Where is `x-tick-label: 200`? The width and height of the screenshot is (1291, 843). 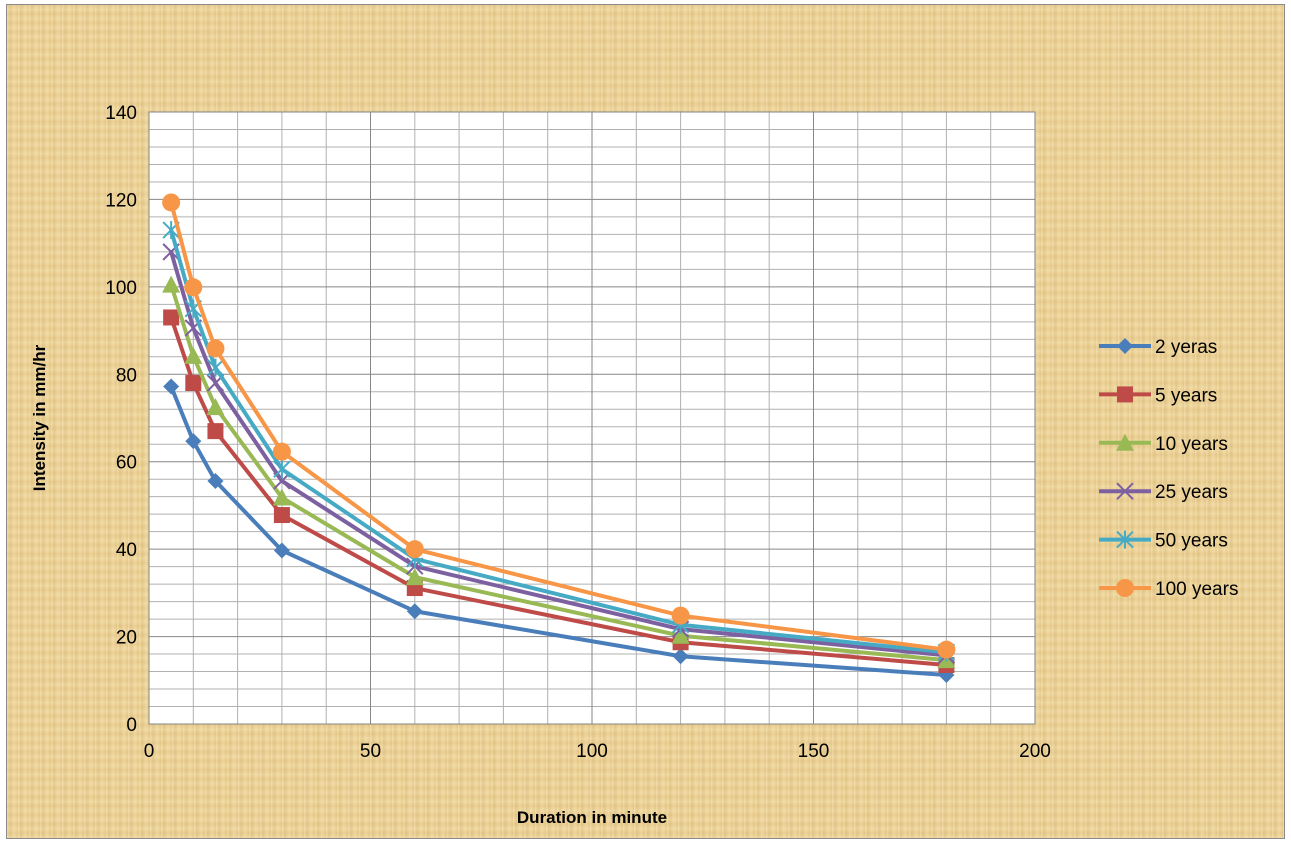
x-tick-label: 200 is located at coordinates (1035, 751).